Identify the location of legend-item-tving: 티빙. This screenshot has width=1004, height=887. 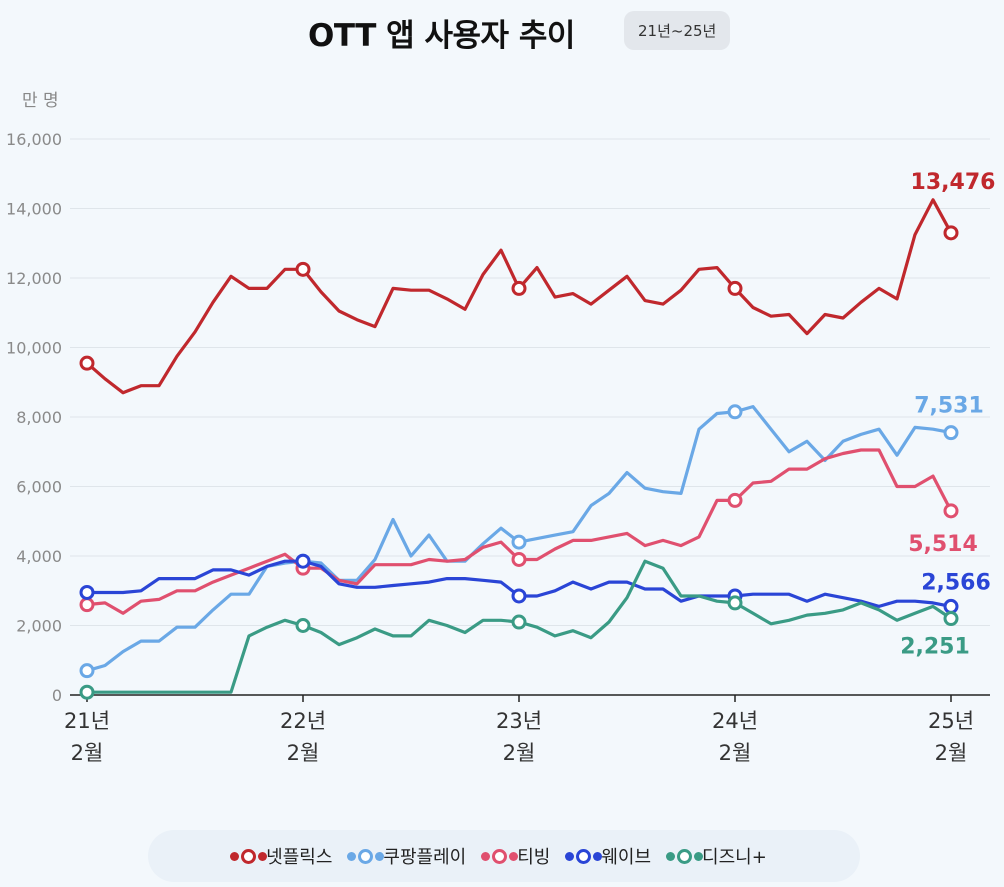
(518, 856).